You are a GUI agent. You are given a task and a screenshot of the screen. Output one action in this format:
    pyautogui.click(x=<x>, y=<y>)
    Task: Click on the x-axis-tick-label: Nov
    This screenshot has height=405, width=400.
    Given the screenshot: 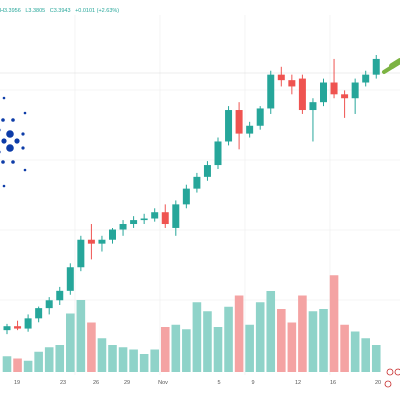 What is the action you would take?
    pyautogui.click(x=163, y=383)
    